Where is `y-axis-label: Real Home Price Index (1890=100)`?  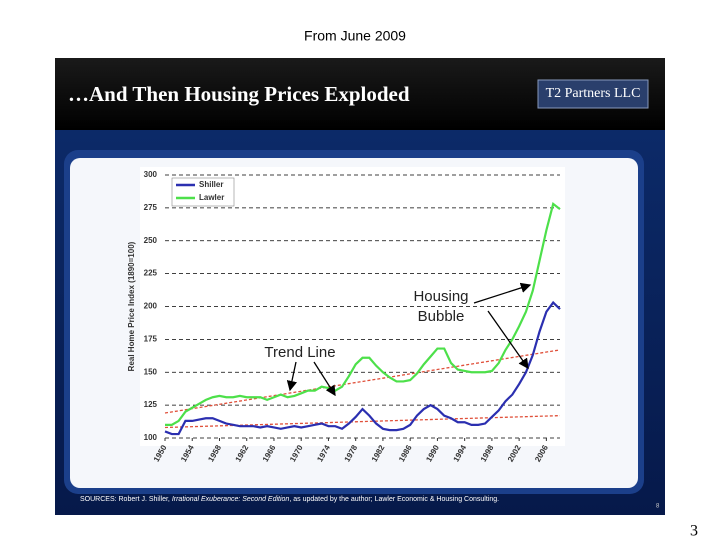
y-axis-label: Real Home Price Index (1890=100) is located at coordinates (131, 306).